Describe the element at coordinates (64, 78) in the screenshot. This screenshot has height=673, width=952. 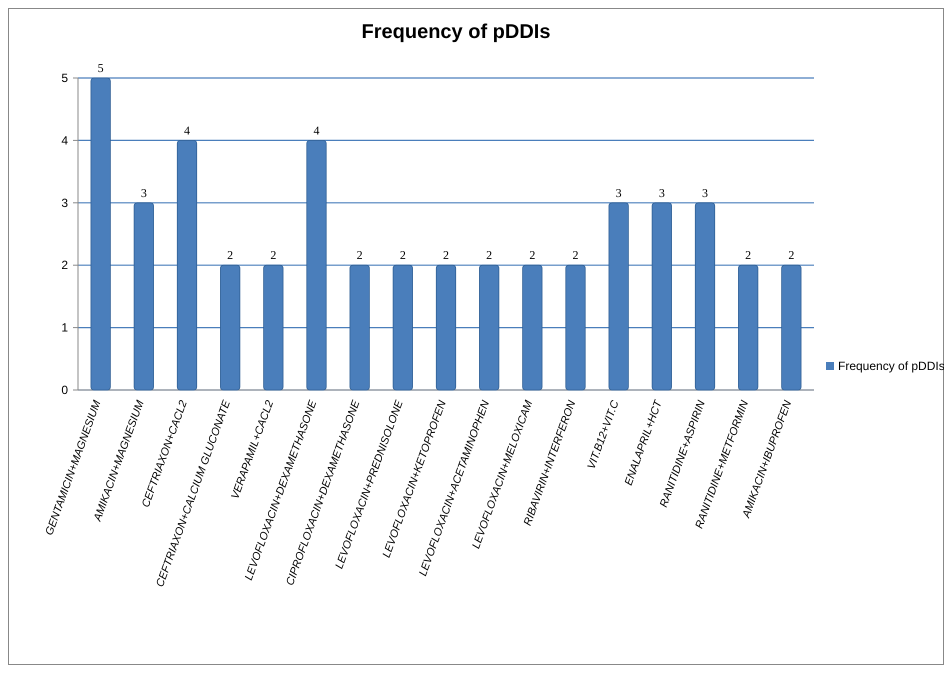
I see `y-tick-label: 5` at that location.